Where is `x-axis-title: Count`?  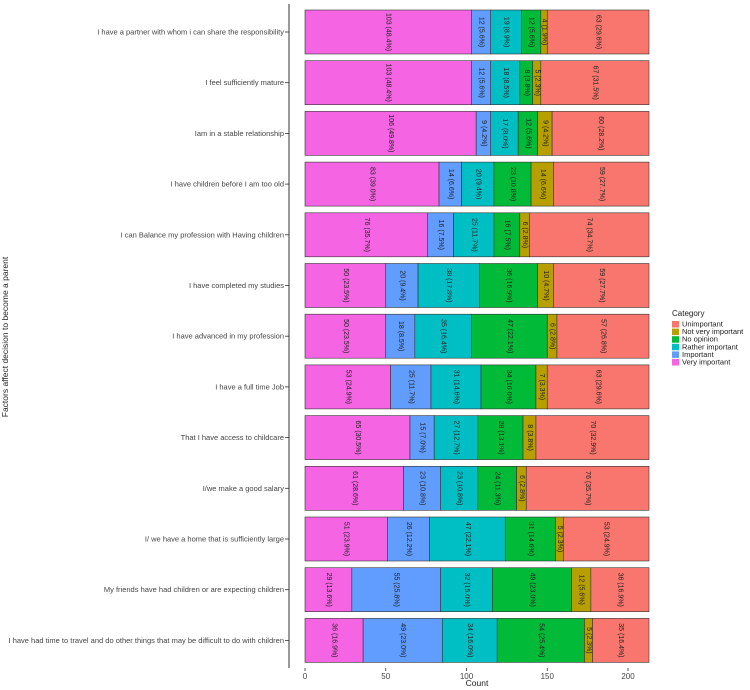
x-axis-title: Count is located at coordinates (477, 683).